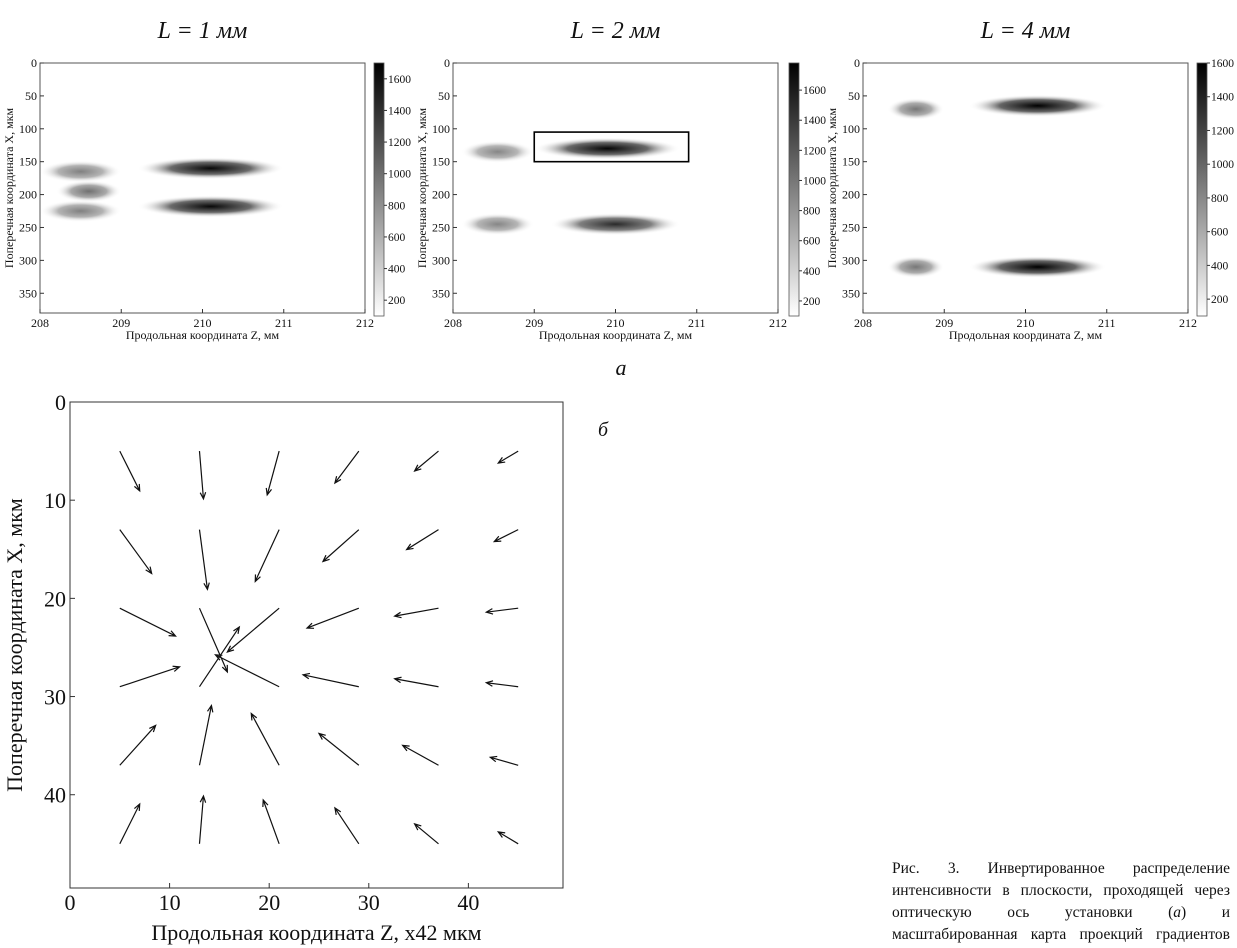 This screenshot has width=1237, height=948. What do you see at coordinates (170, 902) in the screenshot?
I see `x-tick-label: 10` at bounding box center [170, 902].